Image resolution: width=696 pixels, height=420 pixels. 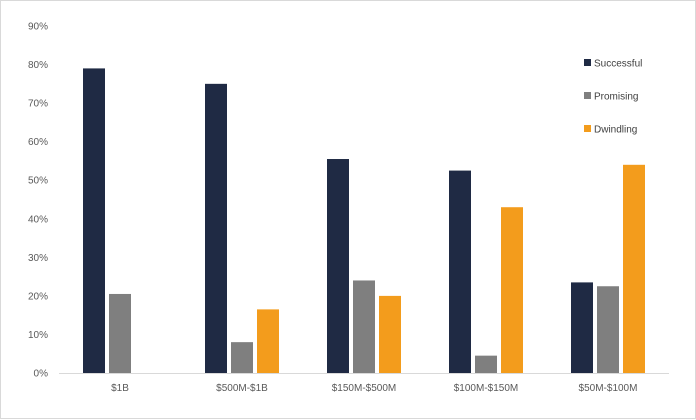 I want to click on y-tick-label: 60%, so click(x=38, y=142).